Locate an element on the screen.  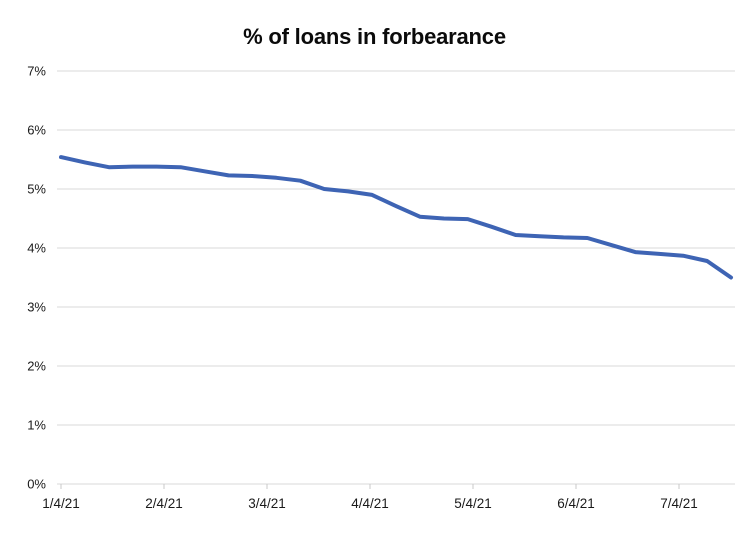
y-tick-label: 4% is located at coordinates (36, 248).